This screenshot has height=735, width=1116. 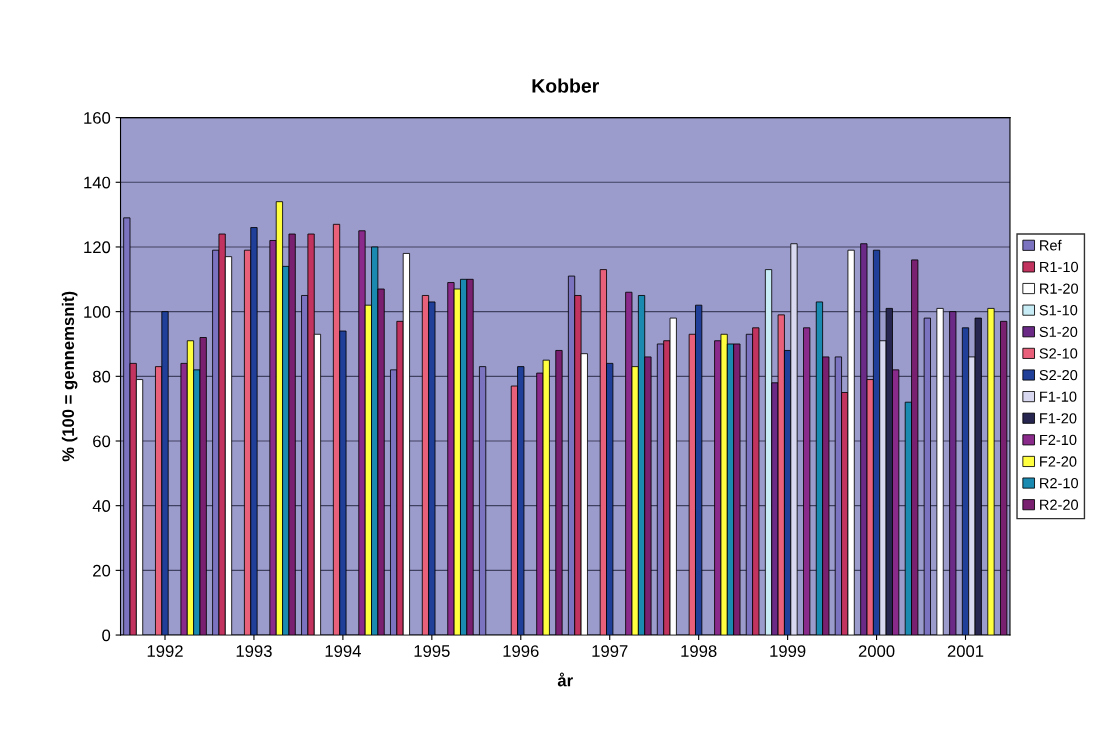 I want to click on legend-label: F1-10, so click(x=1058, y=396).